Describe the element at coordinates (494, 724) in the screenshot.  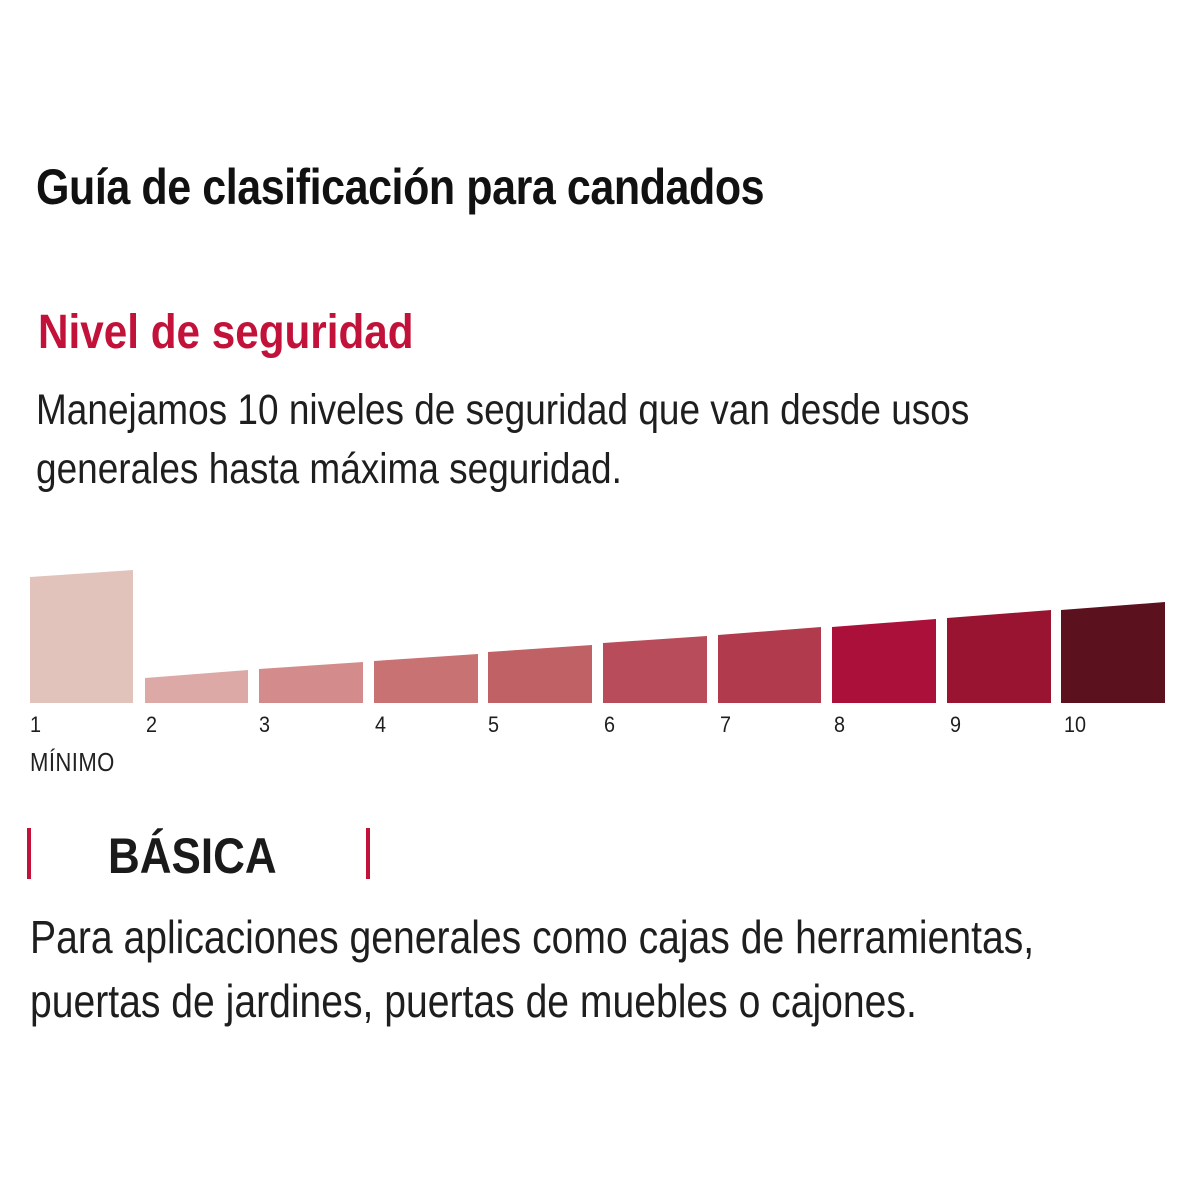
I see `security-level-label-5: 5` at that location.